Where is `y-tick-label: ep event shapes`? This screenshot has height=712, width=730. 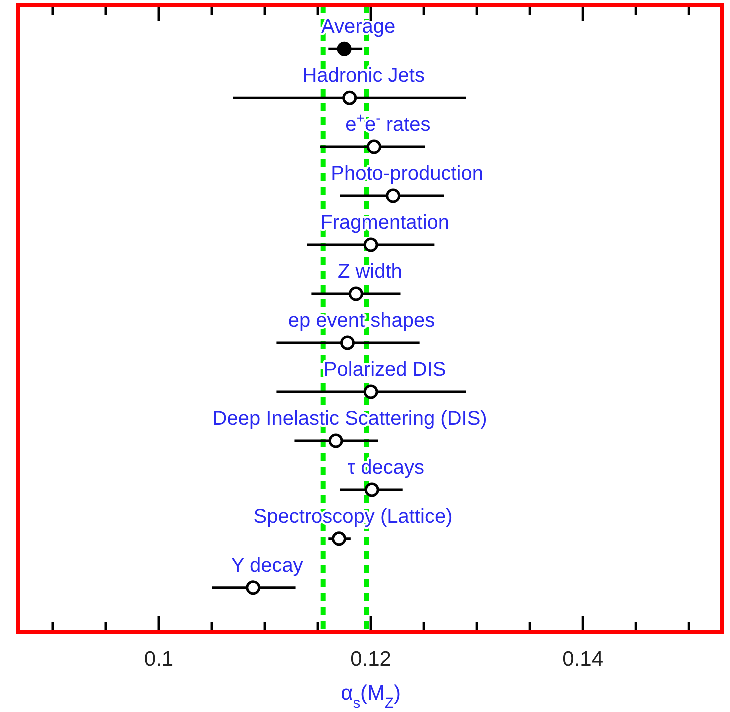
y-tick-label: ep event shapes is located at coordinates (362, 321).